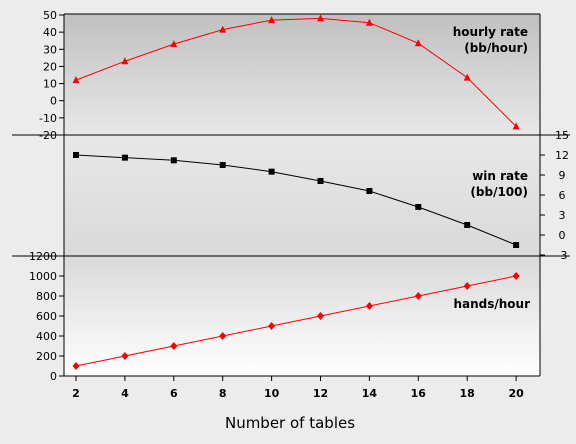 The image size is (576, 444). Describe the element at coordinates (43, 276) in the screenshot. I see `y-tick-label: 1000` at that location.